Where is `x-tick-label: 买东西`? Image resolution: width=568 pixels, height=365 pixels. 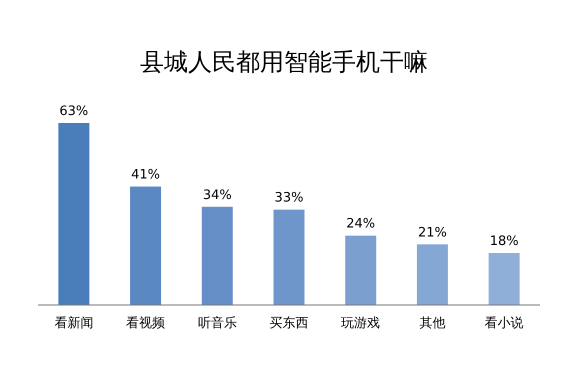
x-tick-label: 买东西 is located at coordinates (289, 323).